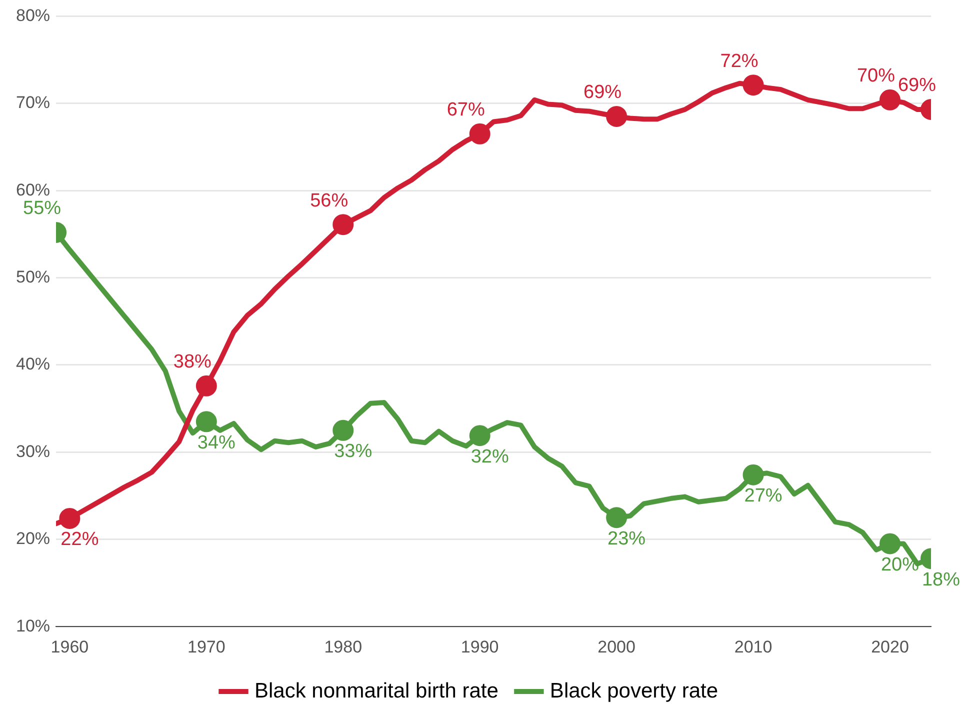 The width and height of the screenshot is (971, 717). I want to click on data-label: 18%, so click(941, 579).